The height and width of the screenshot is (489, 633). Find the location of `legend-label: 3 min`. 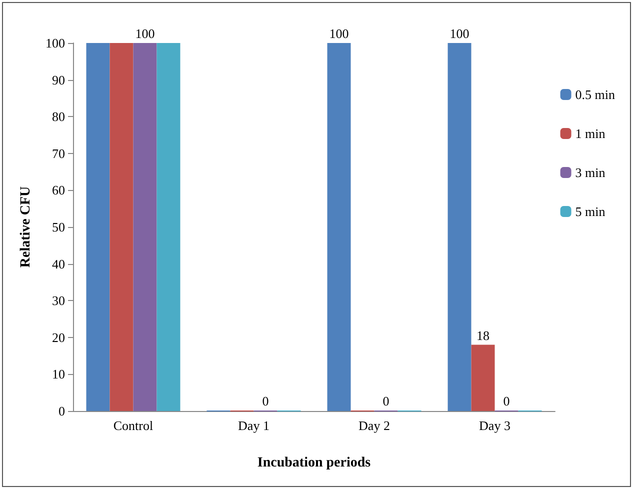

legend-label: 3 min is located at coordinates (590, 172).